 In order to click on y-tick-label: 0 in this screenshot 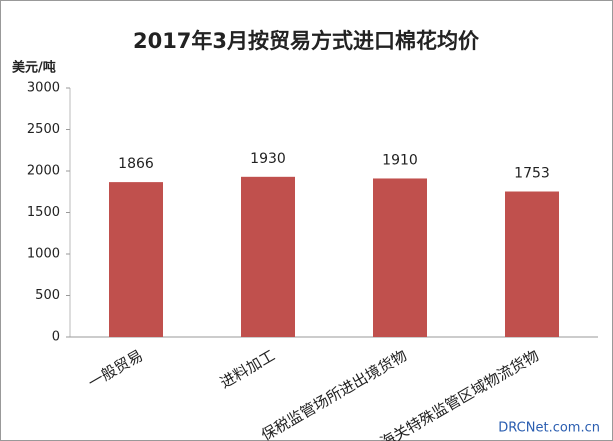, I will do `click(56, 337)`.